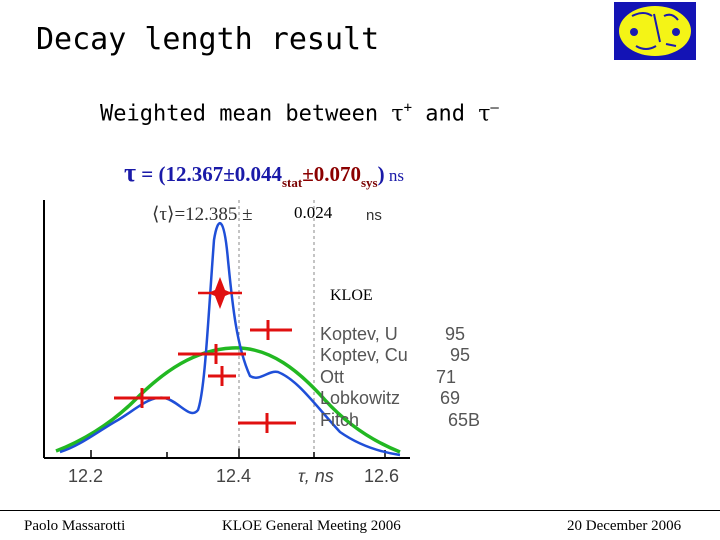 This screenshot has width=720, height=540. I want to click on footer-date: 20 December 2006, so click(624, 526).